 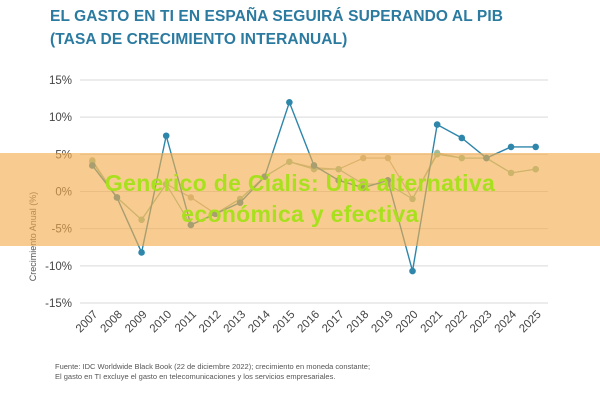 I want to click on promo-banner-line-1: Generico de Cialis: Una alternativa, so click(x=300, y=183).